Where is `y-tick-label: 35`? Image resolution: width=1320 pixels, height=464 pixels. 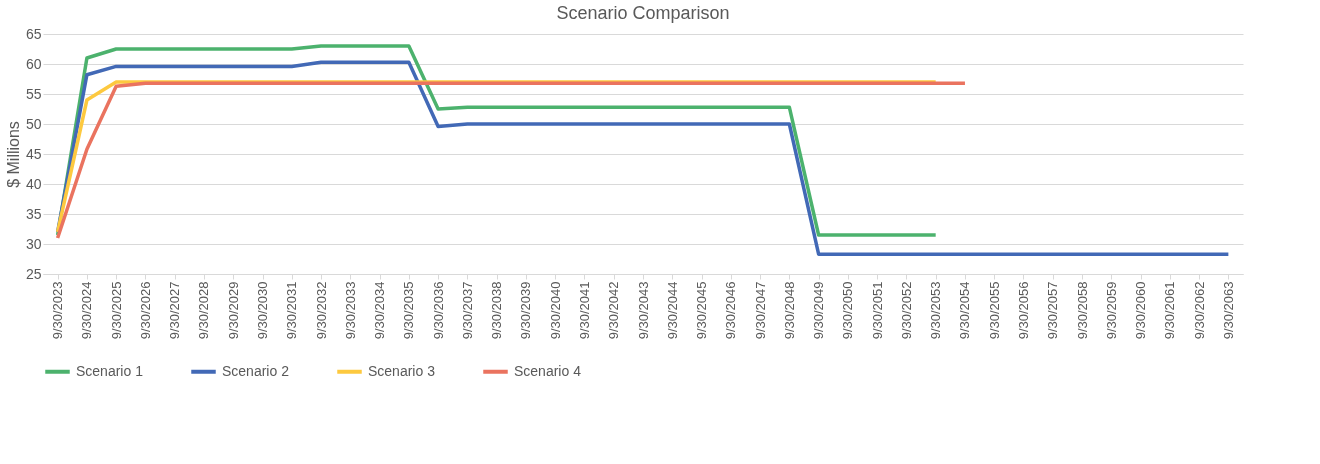 y-tick-label: 35 is located at coordinates (33, 213).